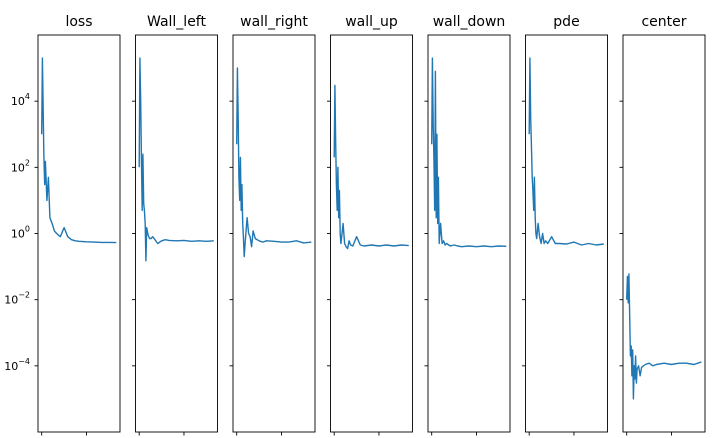  I want to click on y-tick-label: 10⁴, so click(20, 100).